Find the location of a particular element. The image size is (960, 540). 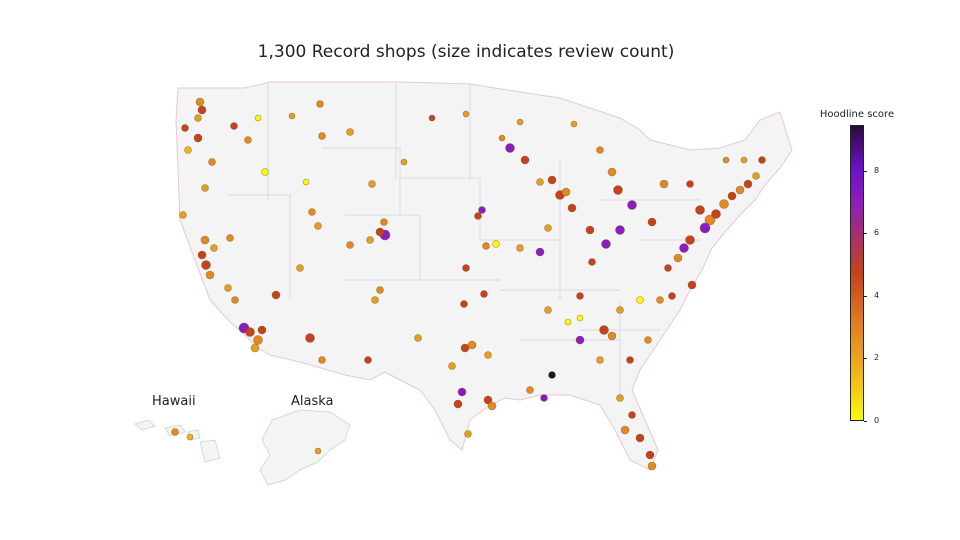

colorbar-tick-label: 4 is located at coordinates (877, 295).